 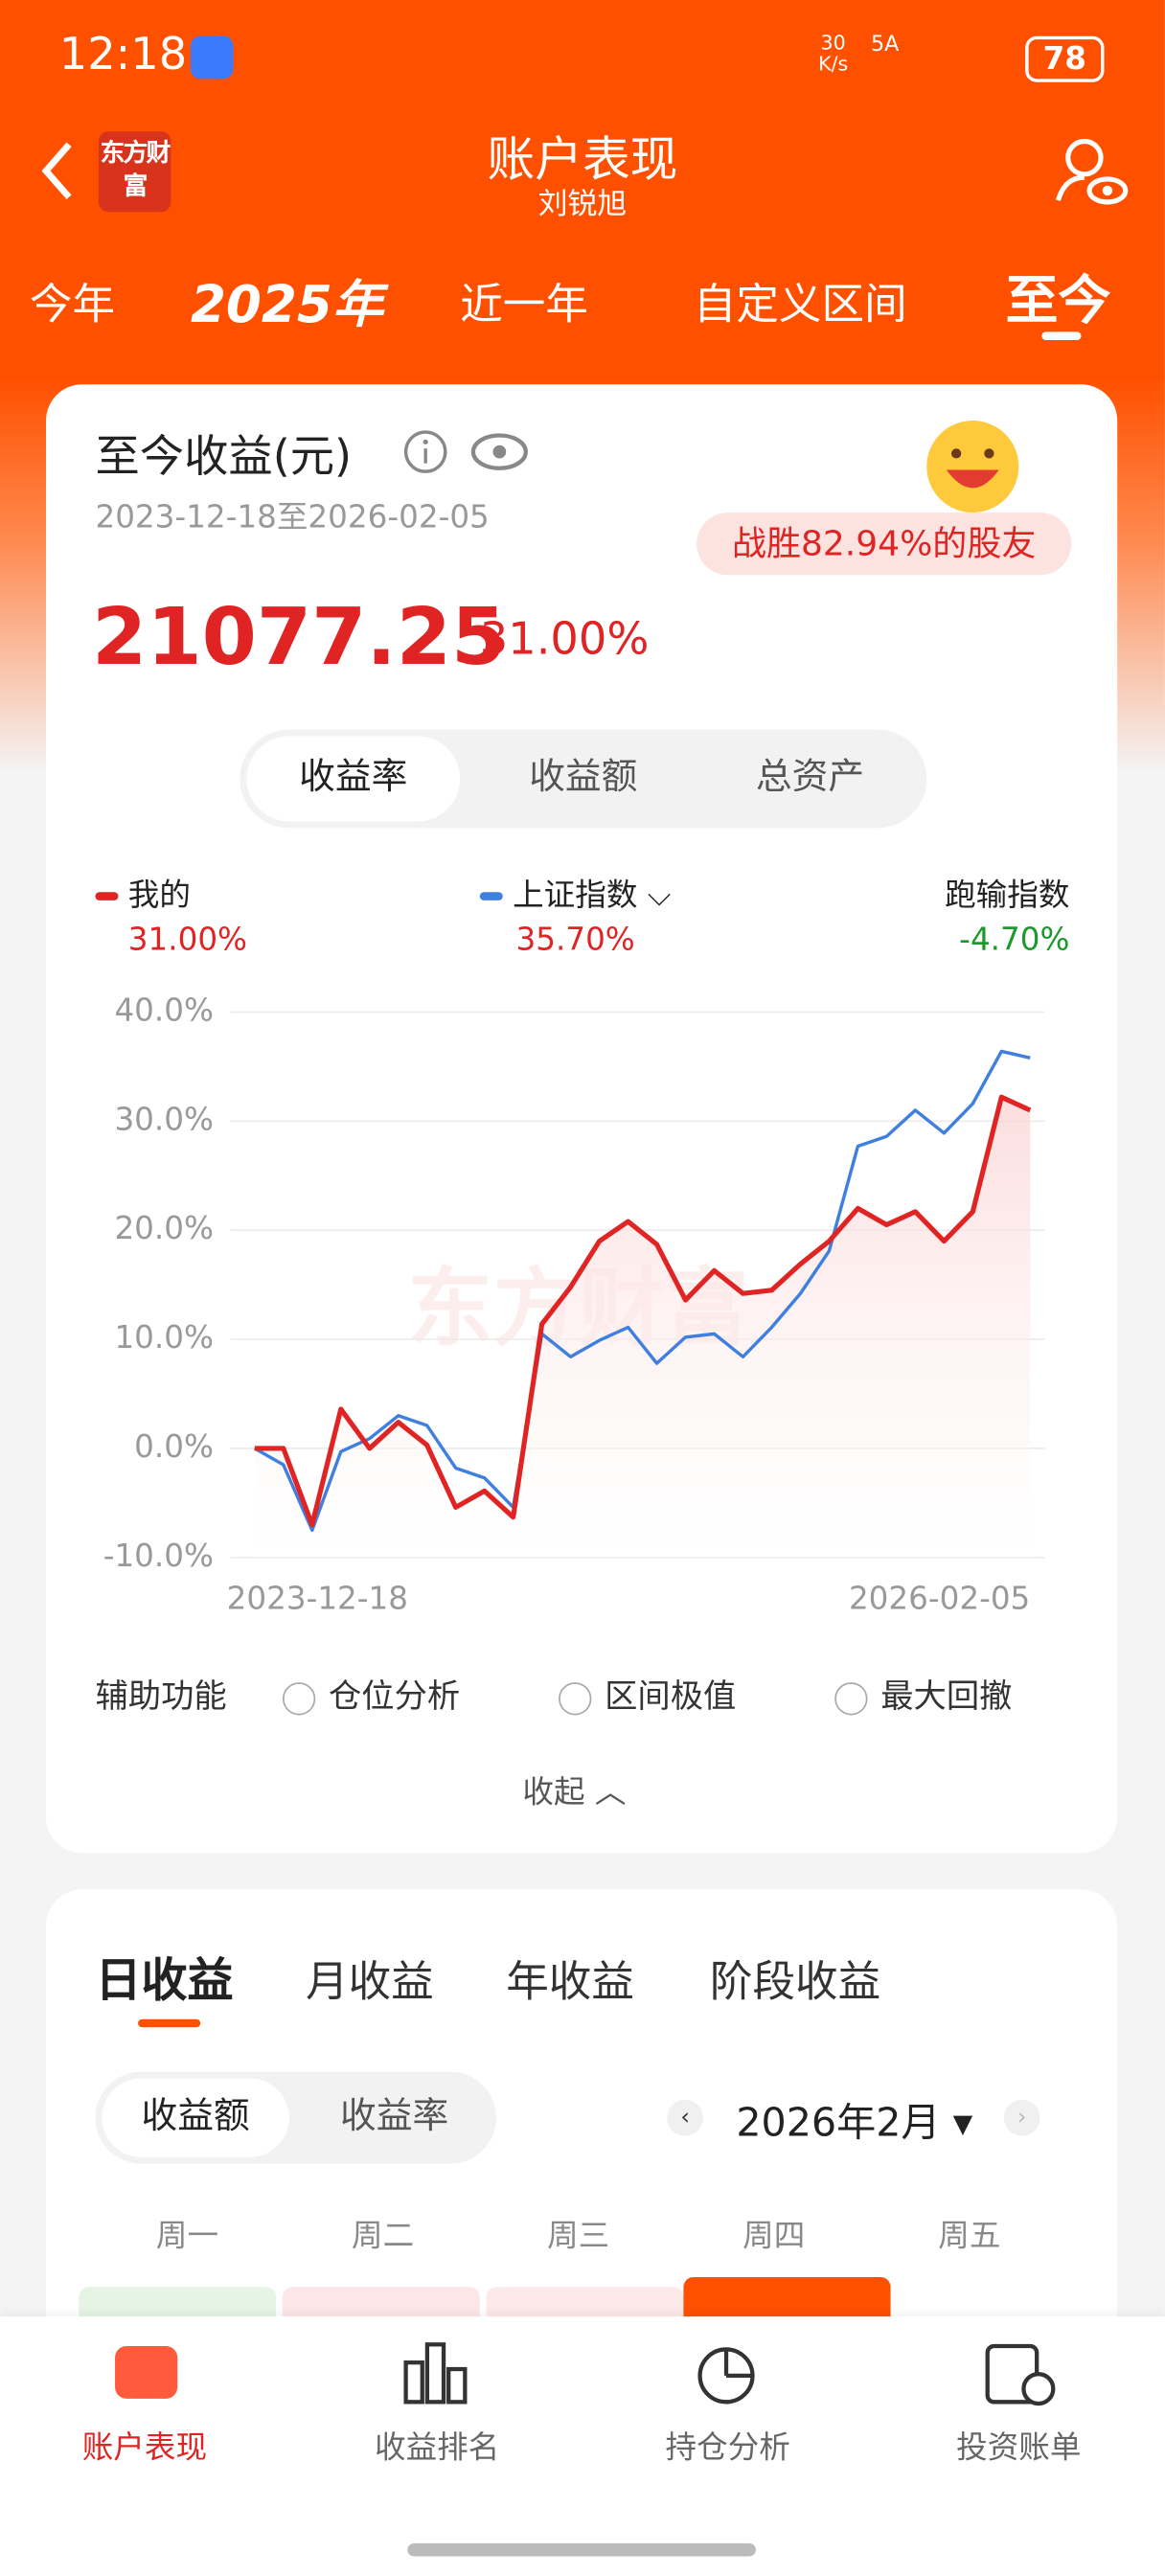 What do you see at coordinates (317, 1598) in the screenshot?
I see `x-tick-label: 2023-12-18` at bounding box center [317, 1598].